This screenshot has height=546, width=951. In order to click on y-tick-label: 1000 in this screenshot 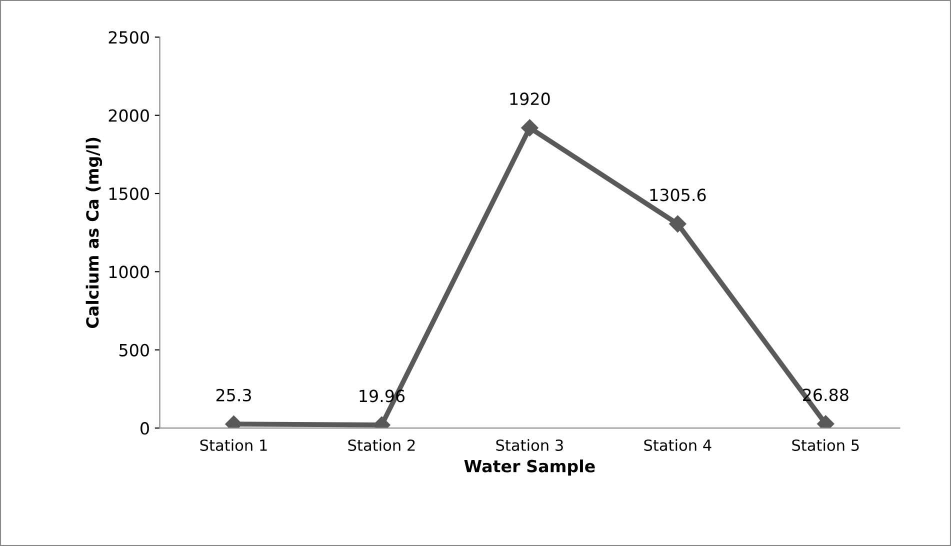, I will do `click(129, 272)`.